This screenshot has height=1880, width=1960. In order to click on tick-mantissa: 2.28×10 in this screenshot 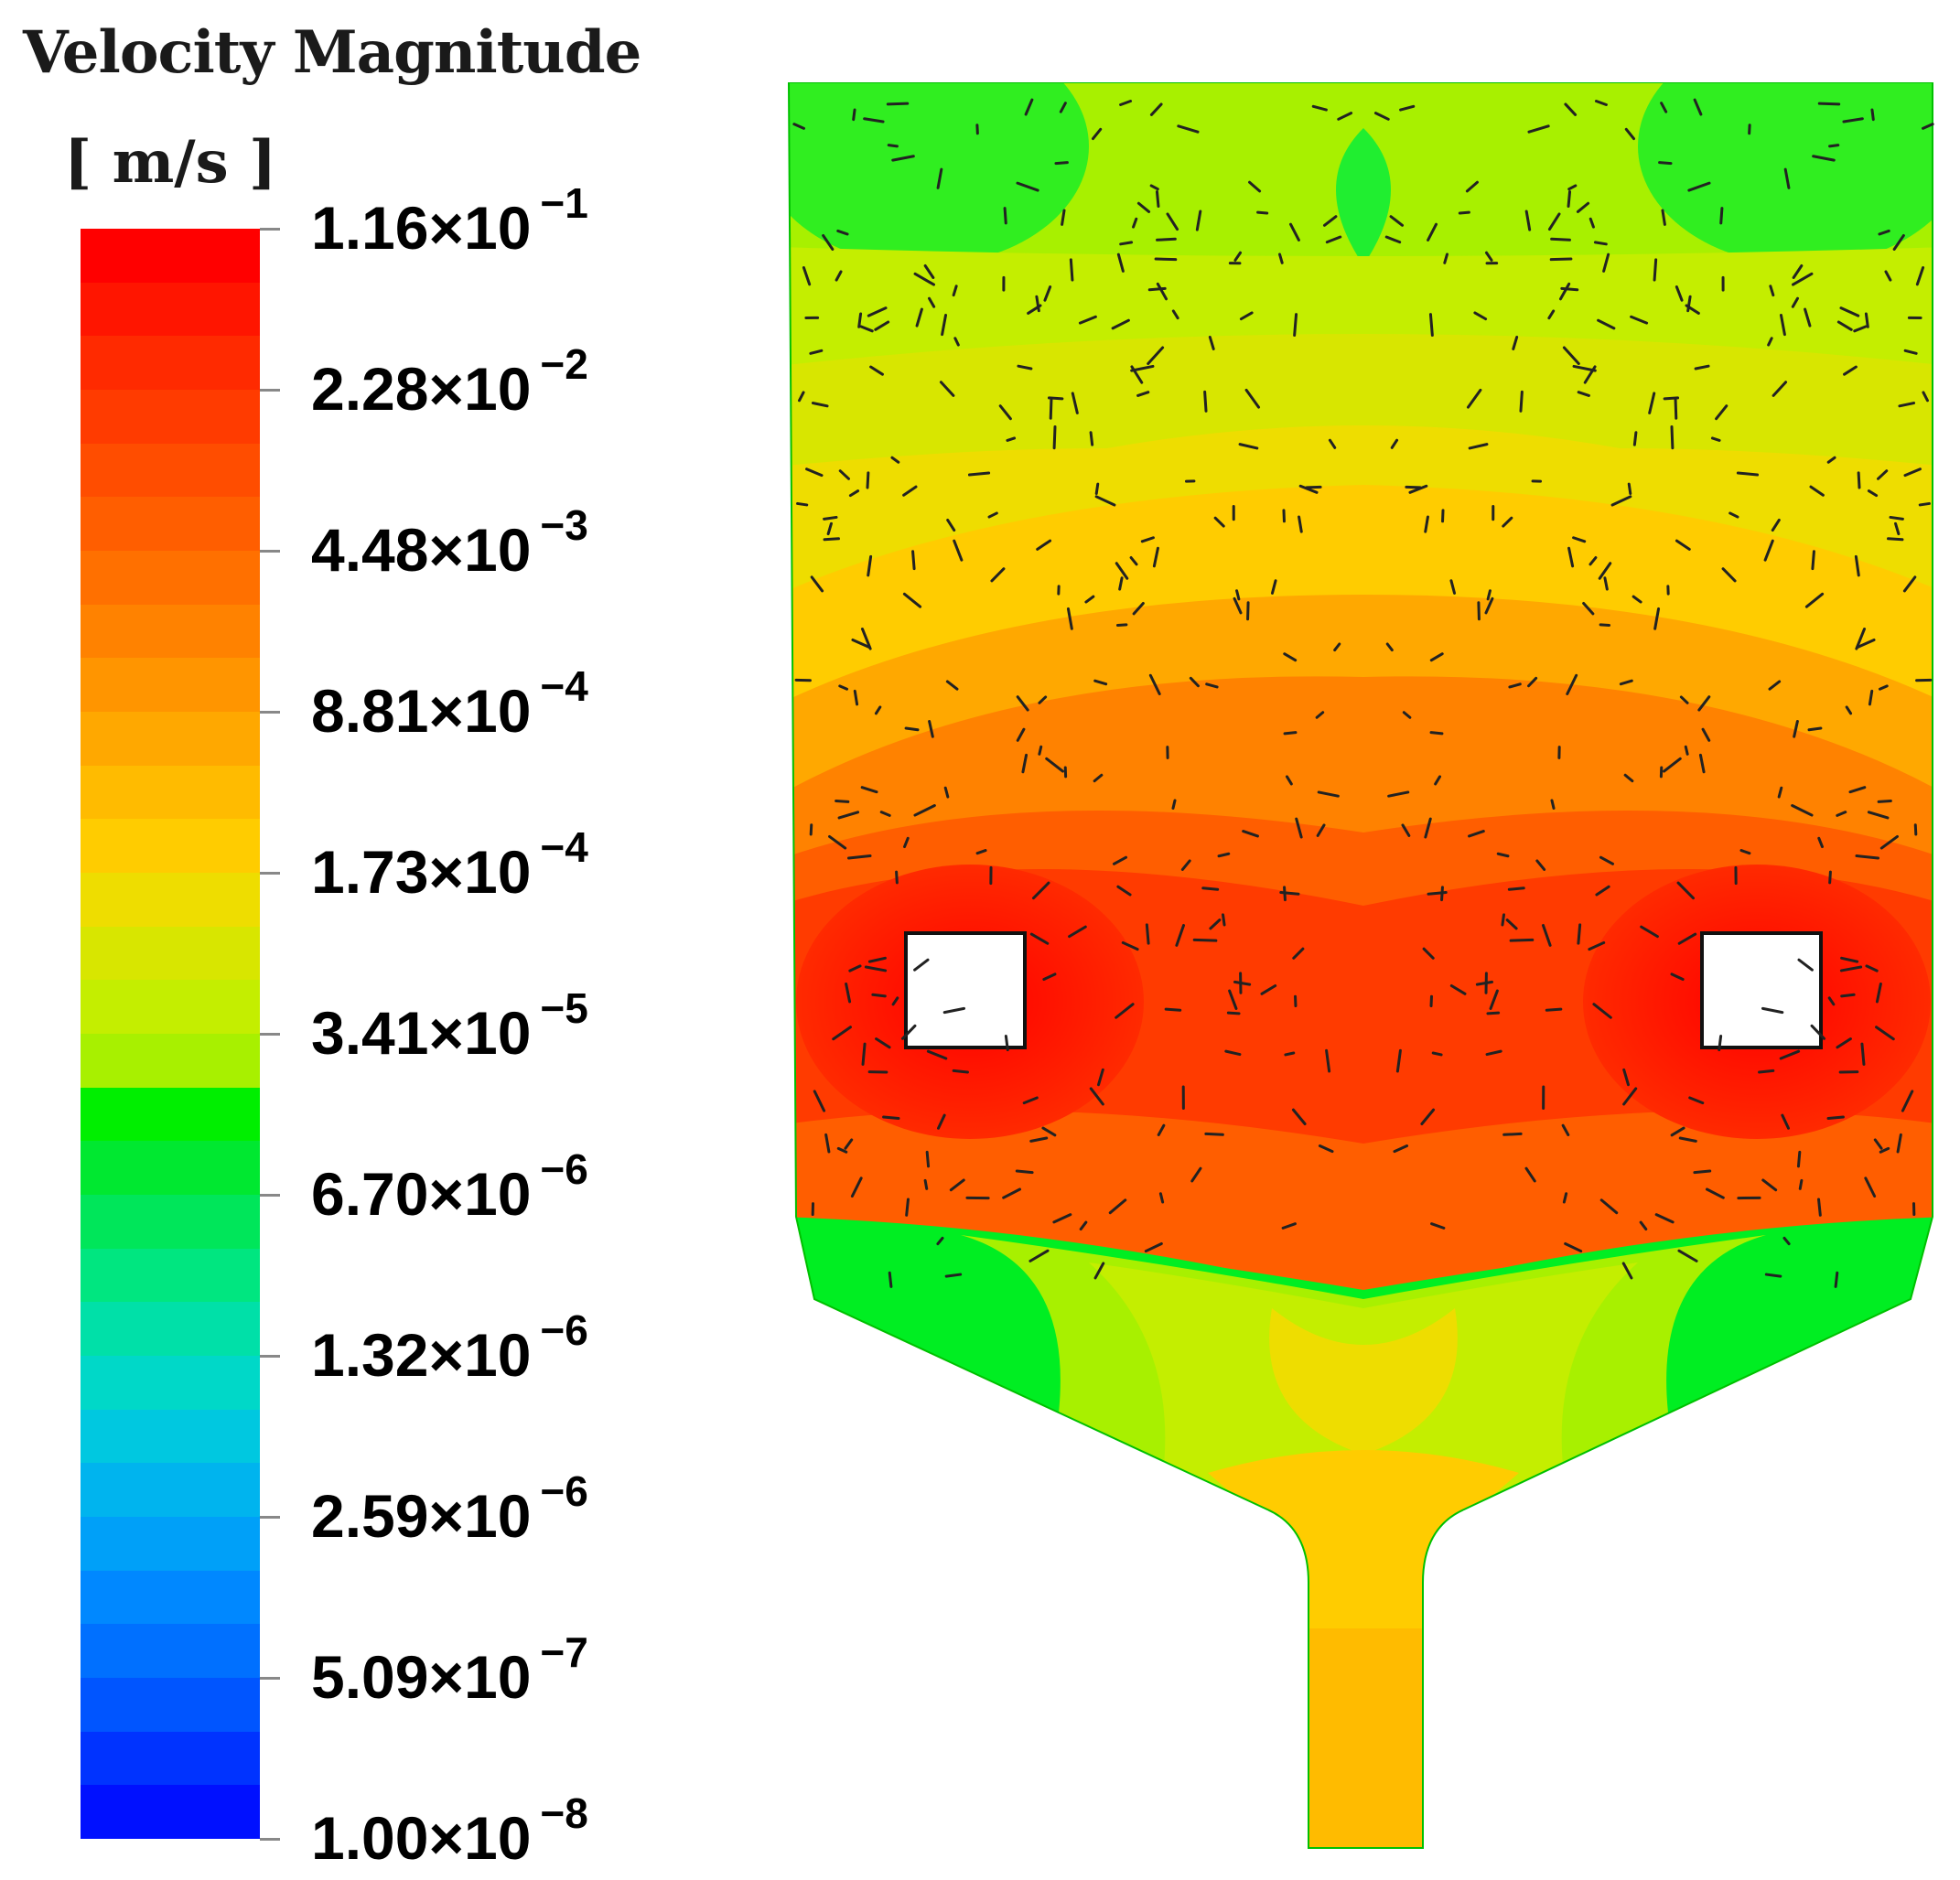, I will do `click(421, 389)`.